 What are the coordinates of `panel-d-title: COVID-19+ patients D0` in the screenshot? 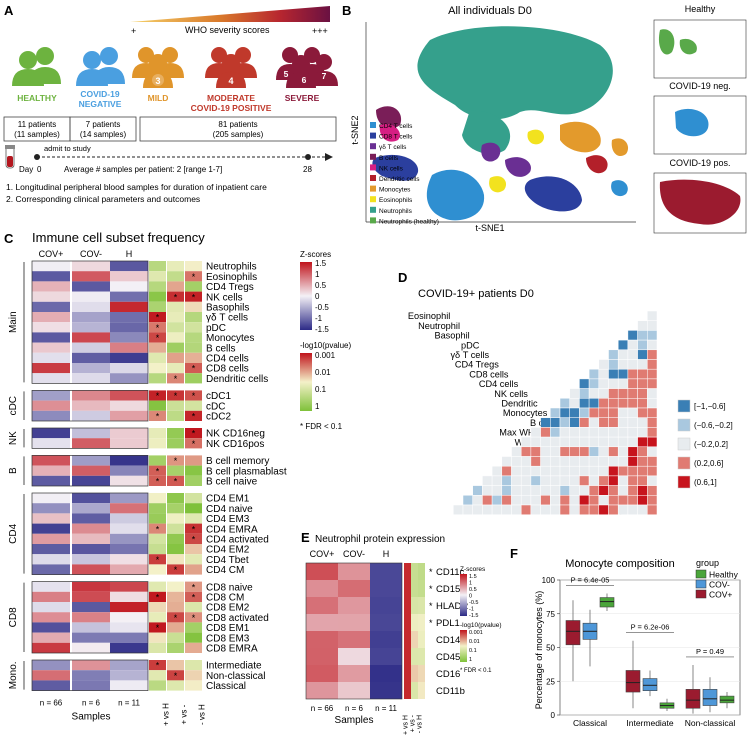 It's located at (476, 294).